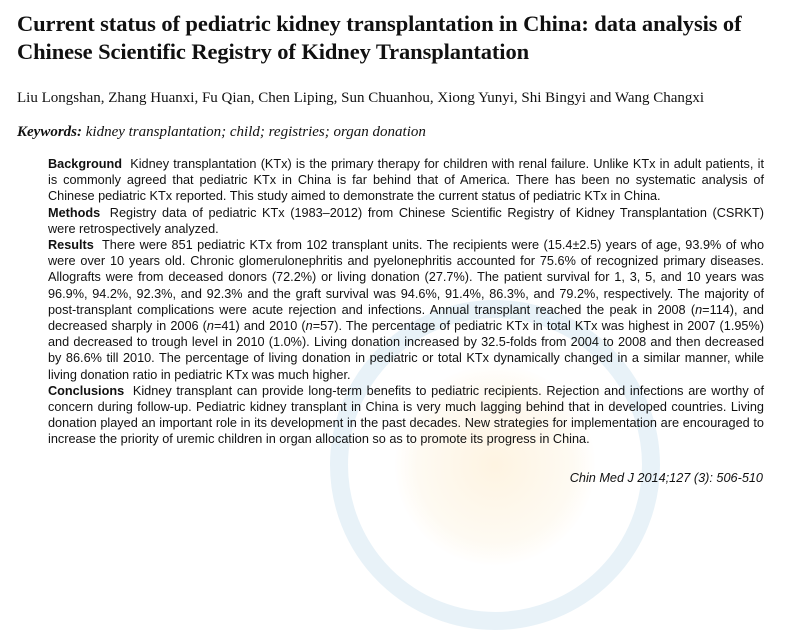 The height and width of the screenshot is (630, 785). Describe the element at coordinates (85, 164) in the screenshot. I see `background-label: Background` at that location.